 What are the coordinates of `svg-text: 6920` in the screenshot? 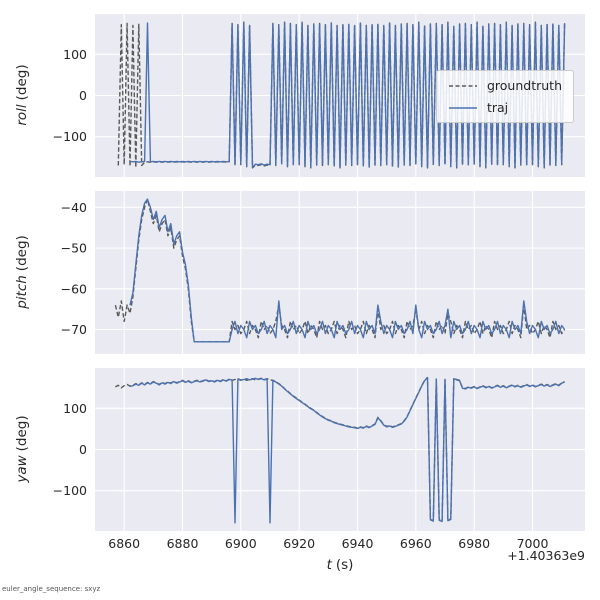 It's located at (299, 543).